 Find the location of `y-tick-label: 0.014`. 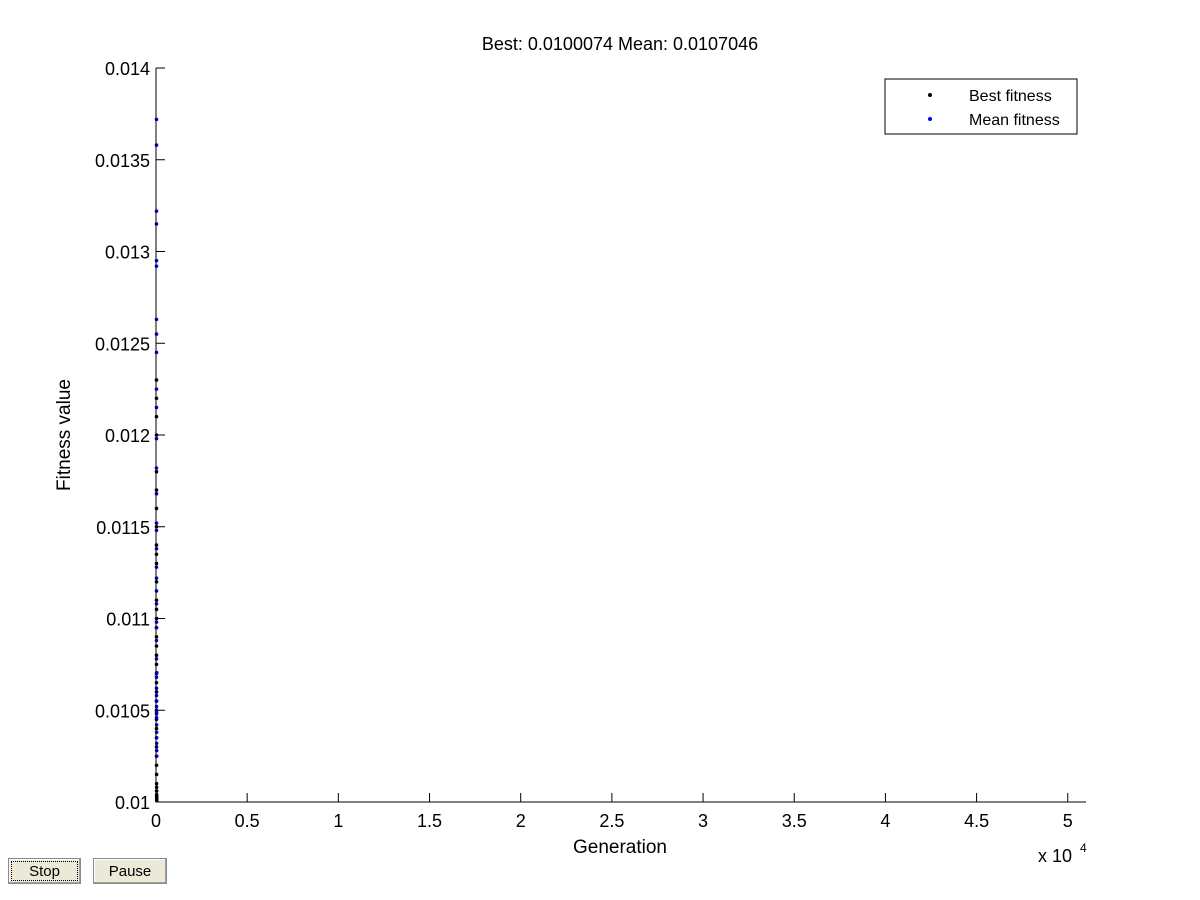

y-tick-label: 0.014 is located at coordinates (127, 69).